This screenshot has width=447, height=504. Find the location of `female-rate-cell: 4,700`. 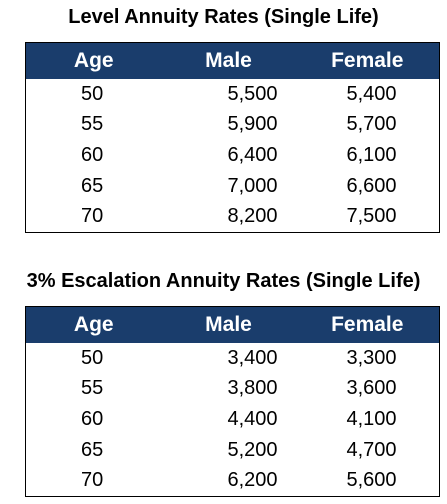

female-rate-cell: 4,700 is located at coordinates (367, 450).